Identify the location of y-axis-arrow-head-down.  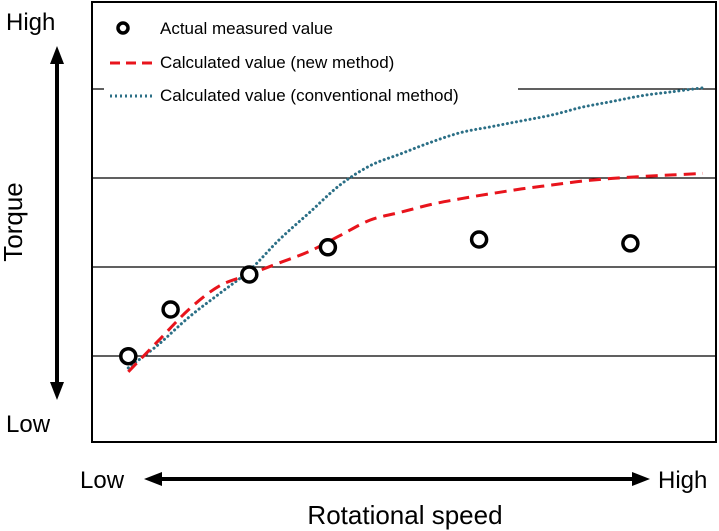
(57, 391).